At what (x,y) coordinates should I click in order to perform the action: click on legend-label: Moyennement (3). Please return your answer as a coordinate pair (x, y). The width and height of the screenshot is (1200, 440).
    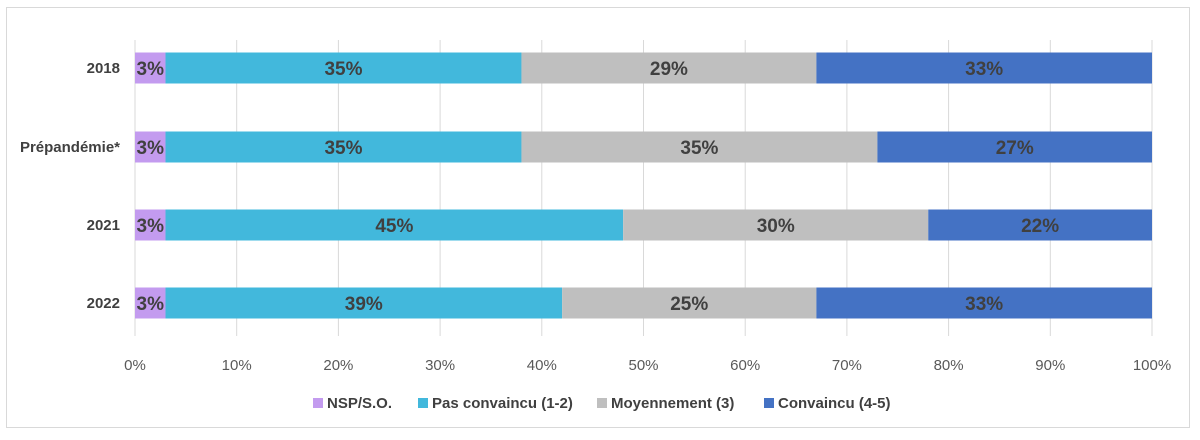
    Looking at the image, I should click on (672, 403).